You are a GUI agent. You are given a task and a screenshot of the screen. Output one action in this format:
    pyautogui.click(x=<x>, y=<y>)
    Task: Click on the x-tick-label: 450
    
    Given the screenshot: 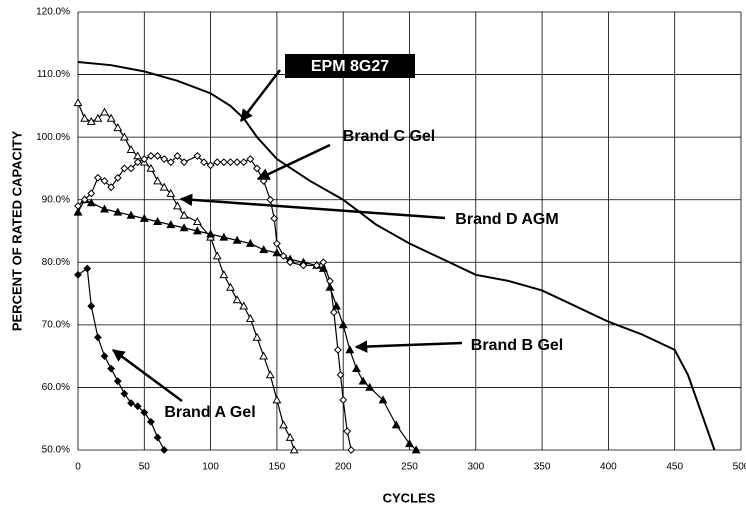 What is the action you would take?
    pyautogui.click(x=674, y=467)
    